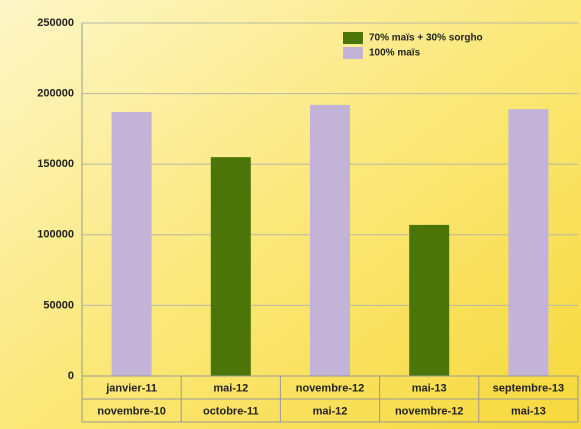  Describe the element at coordinates (58, 305) in the screenshot. I see `y-tick-label: 50000` at that location.